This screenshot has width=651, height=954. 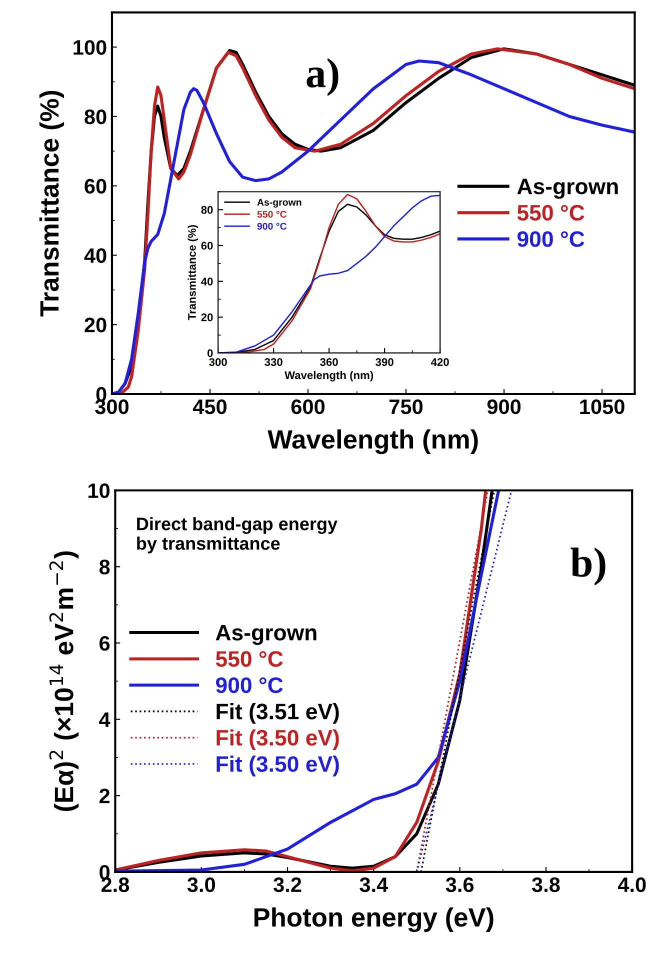 What do you see at coordinates (504, 406) in the screenshot?
I see `x-tick-label: 900` at bounding box center [504, 406].